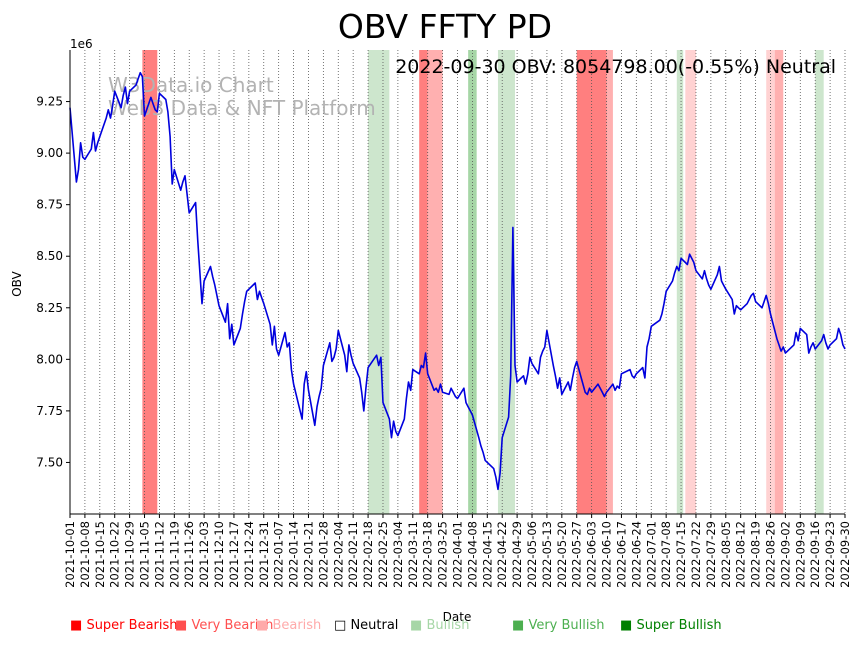  Describe the element at coordinates (132, 625) in the screenshot. I see `legend-label: Super Bearish` at that location.